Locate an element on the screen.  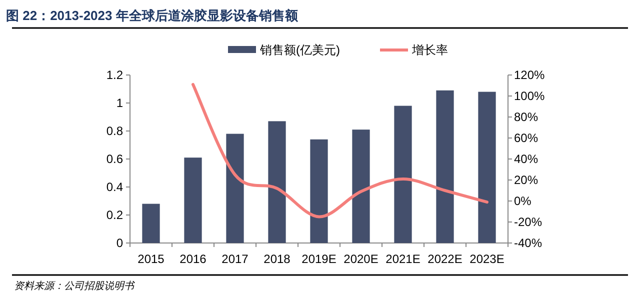
y-tick-label: 0.6 is located at coordinates (115, 159).